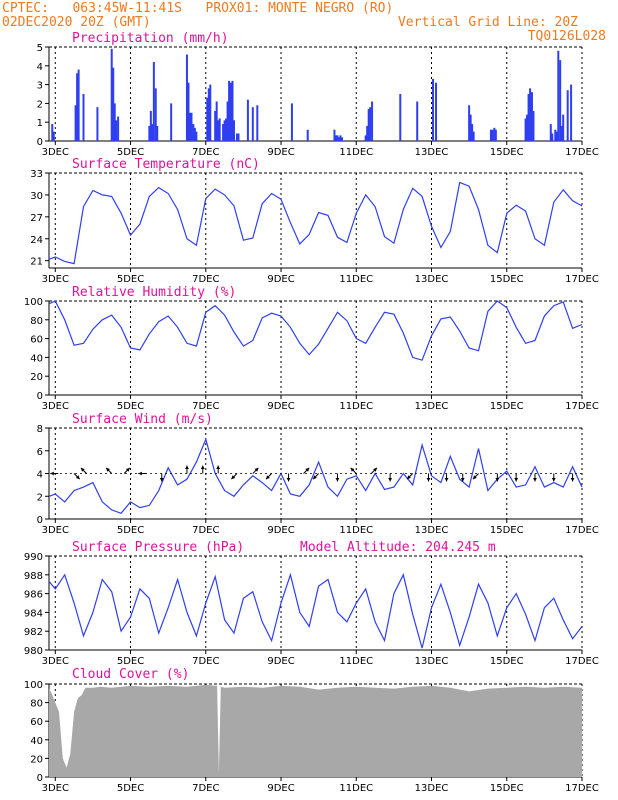 The height and width of the screenshot is (800, 618). What do you see at coordinates (315, 330) in the screenshot?
I see `humidity-series-line` at bounding box center [315, 330].